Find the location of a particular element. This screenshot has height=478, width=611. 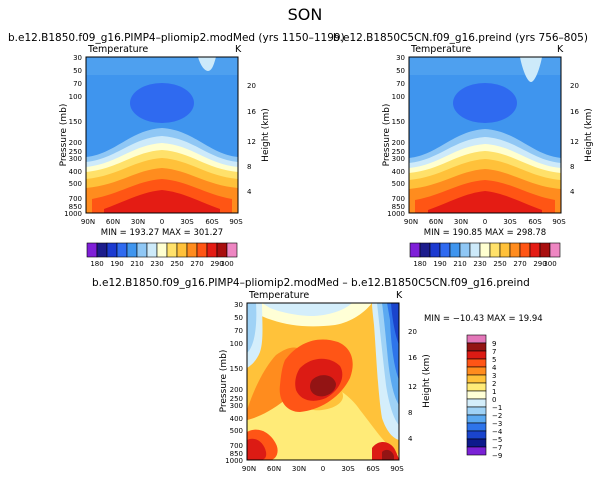

panel-c-ylabel: Pressure (mb) is located at coordinates (224, 381).